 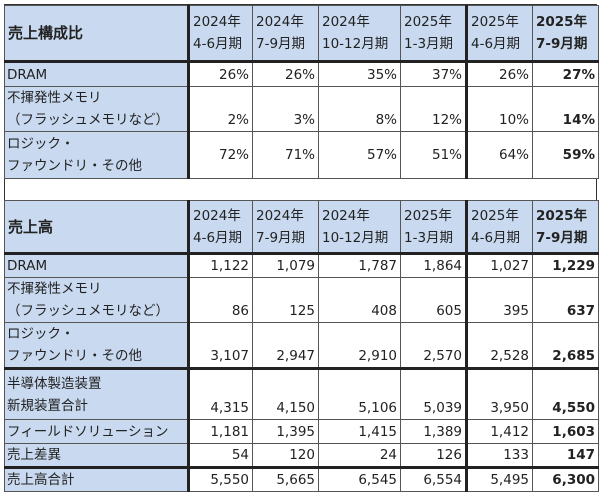 I want to click on table-row: ロジック・ ファウンドリ・その他 72% 71% 57% 51% 64% 59%, so click(x=301, y=155).